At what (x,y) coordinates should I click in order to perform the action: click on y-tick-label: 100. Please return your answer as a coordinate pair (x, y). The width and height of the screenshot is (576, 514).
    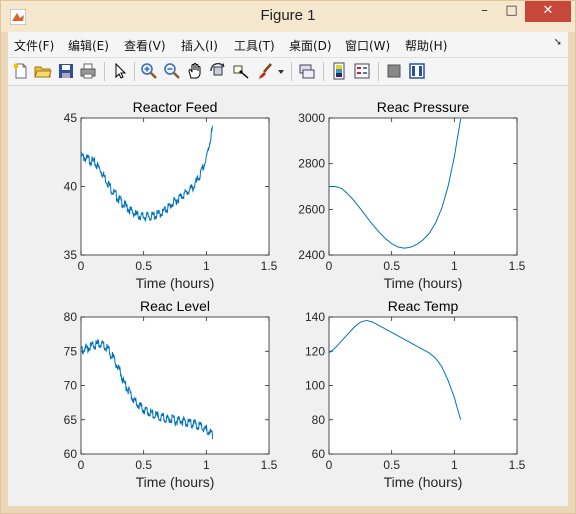
    Looking at the image, I should click on (315, 386).